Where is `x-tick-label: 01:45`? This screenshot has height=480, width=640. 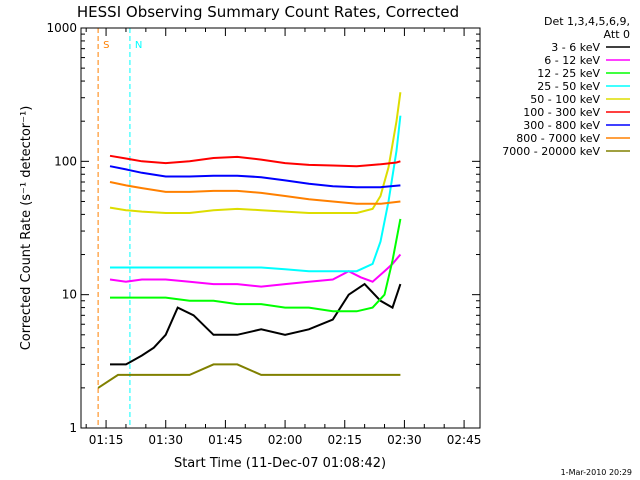 x-tick-label: 01:45 is located at coordinates (225, 440).